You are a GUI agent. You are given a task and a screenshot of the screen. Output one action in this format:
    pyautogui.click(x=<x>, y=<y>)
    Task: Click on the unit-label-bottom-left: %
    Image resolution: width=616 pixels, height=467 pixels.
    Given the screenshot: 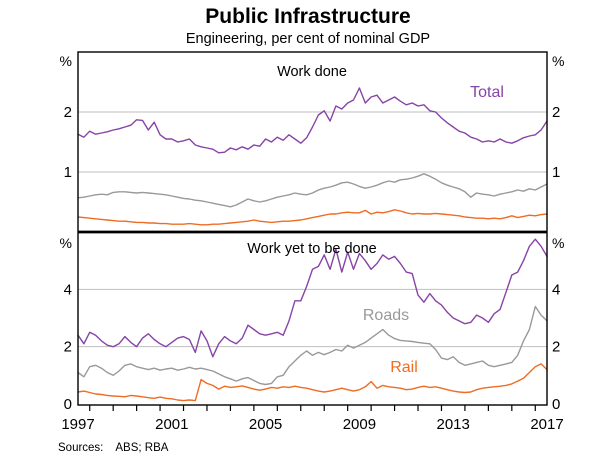 What is the action you would take?
    pyautogui.click(x=66, y=243)
    